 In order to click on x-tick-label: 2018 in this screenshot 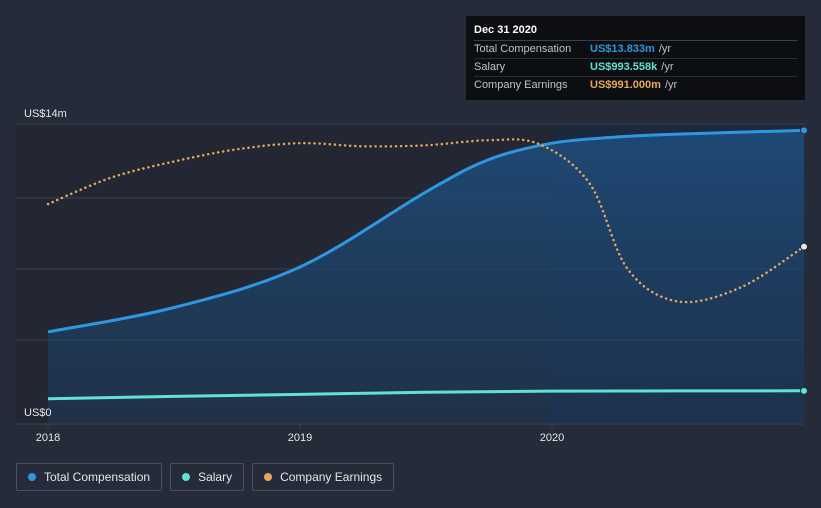, I will do `click(48, 438)`.